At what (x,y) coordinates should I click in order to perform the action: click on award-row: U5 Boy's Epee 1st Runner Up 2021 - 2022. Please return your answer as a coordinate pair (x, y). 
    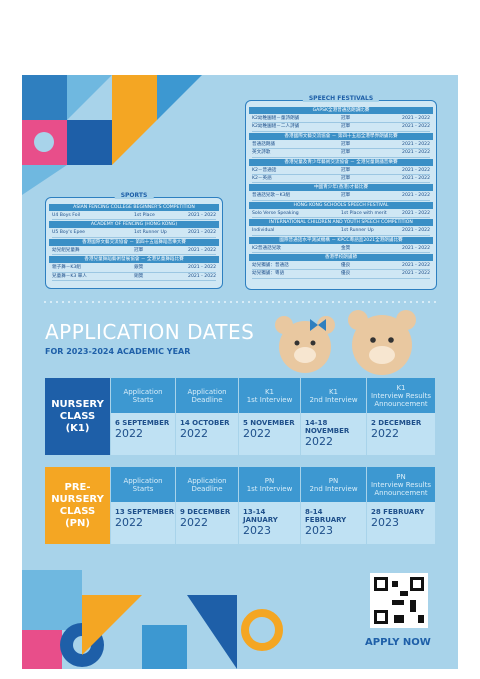
    Looking at the image, I should click on (134, 233).